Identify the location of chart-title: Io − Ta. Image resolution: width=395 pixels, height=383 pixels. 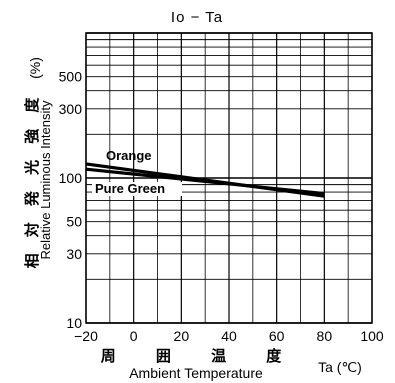
(197, 17).